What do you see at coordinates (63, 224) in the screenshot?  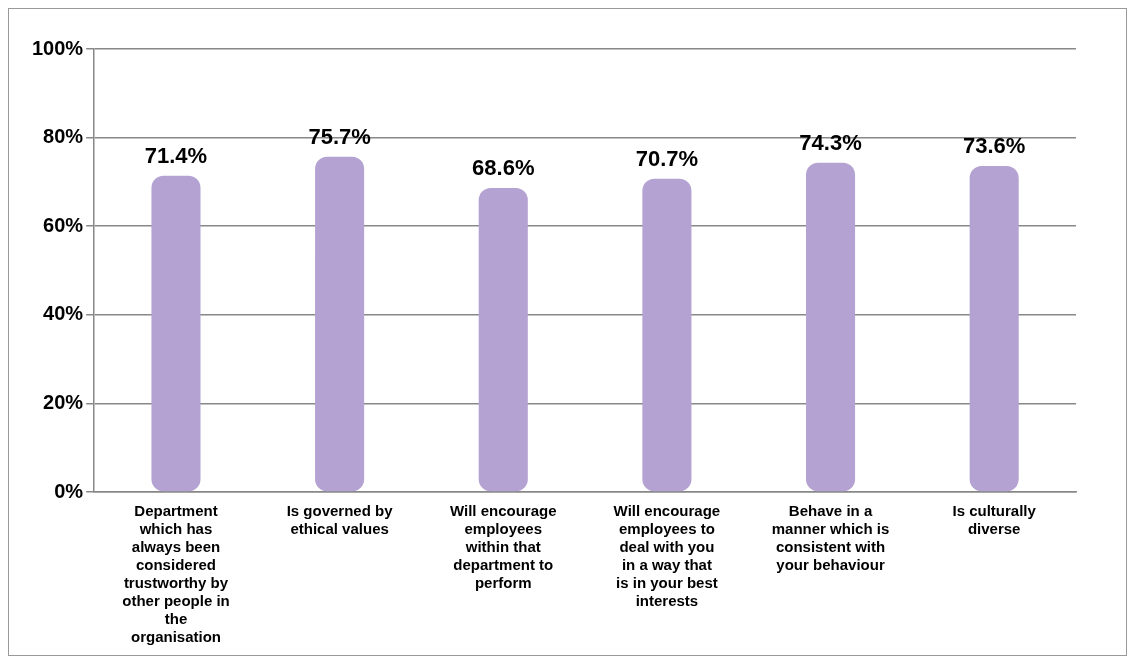 I see `y-tick-label: 60%` at bounding box center [63, 224].